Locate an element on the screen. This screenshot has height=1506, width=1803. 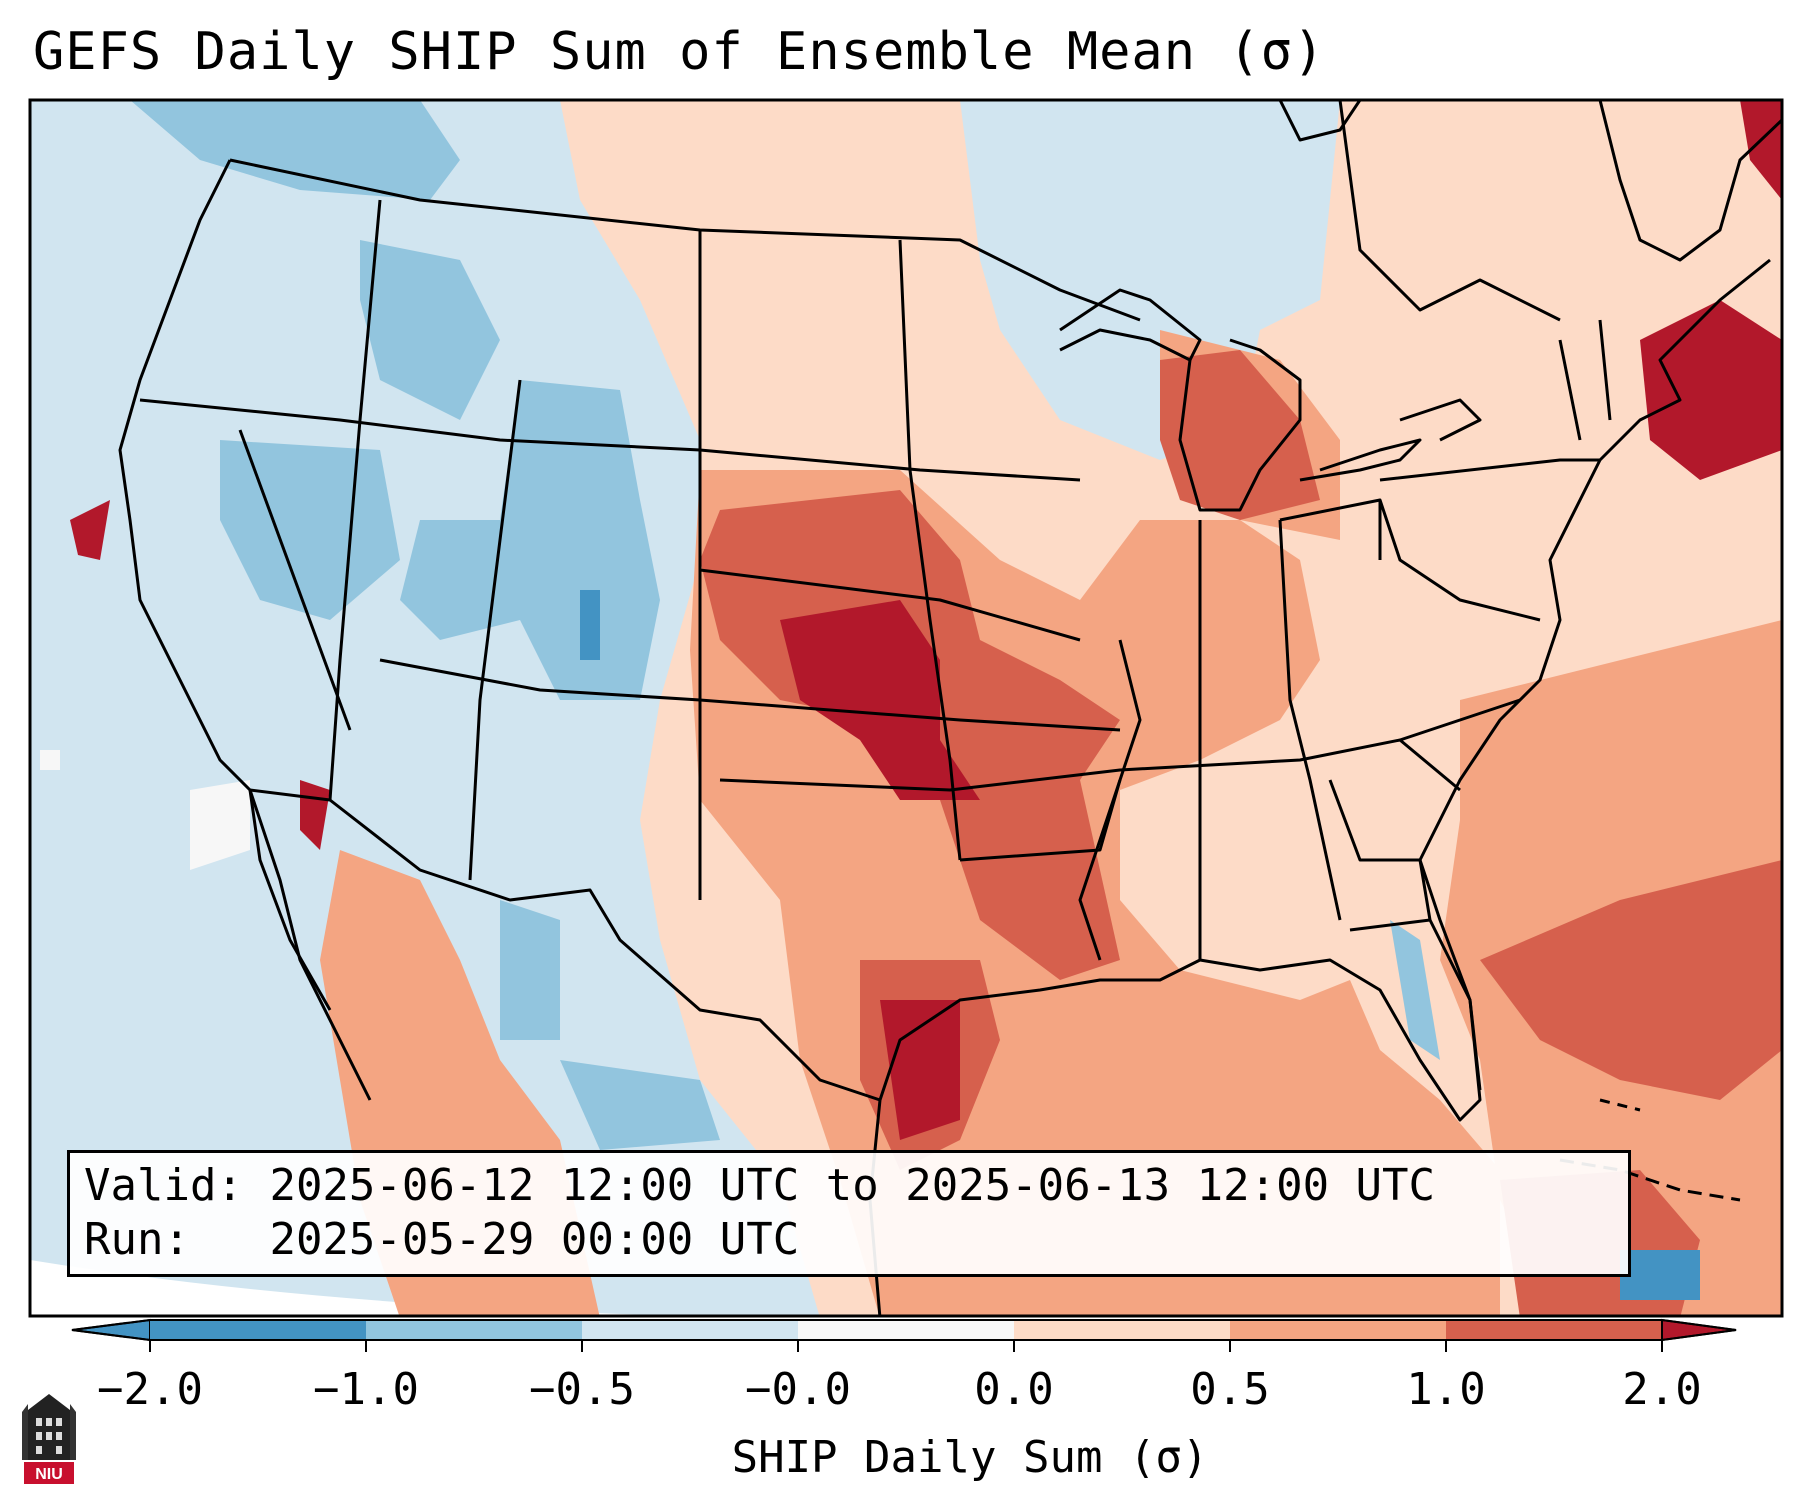
niu-logo: NIU is located at coordinates (49, 1439).